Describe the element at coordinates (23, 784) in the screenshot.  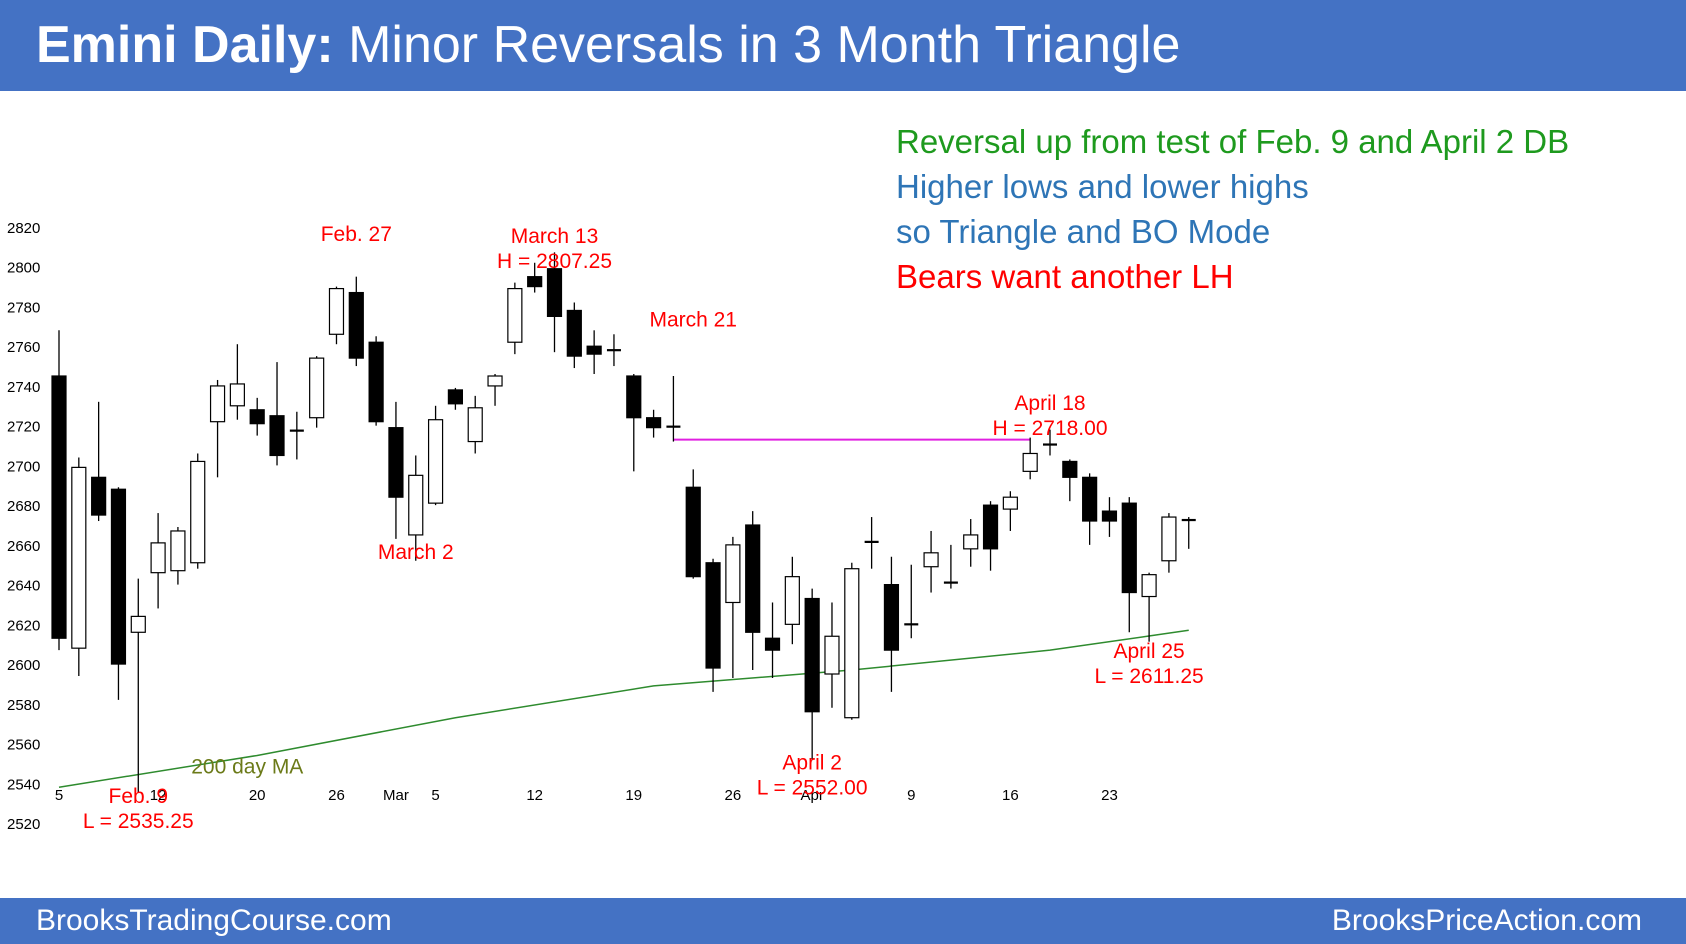
I see `y-tick-label: 2540` at that location.